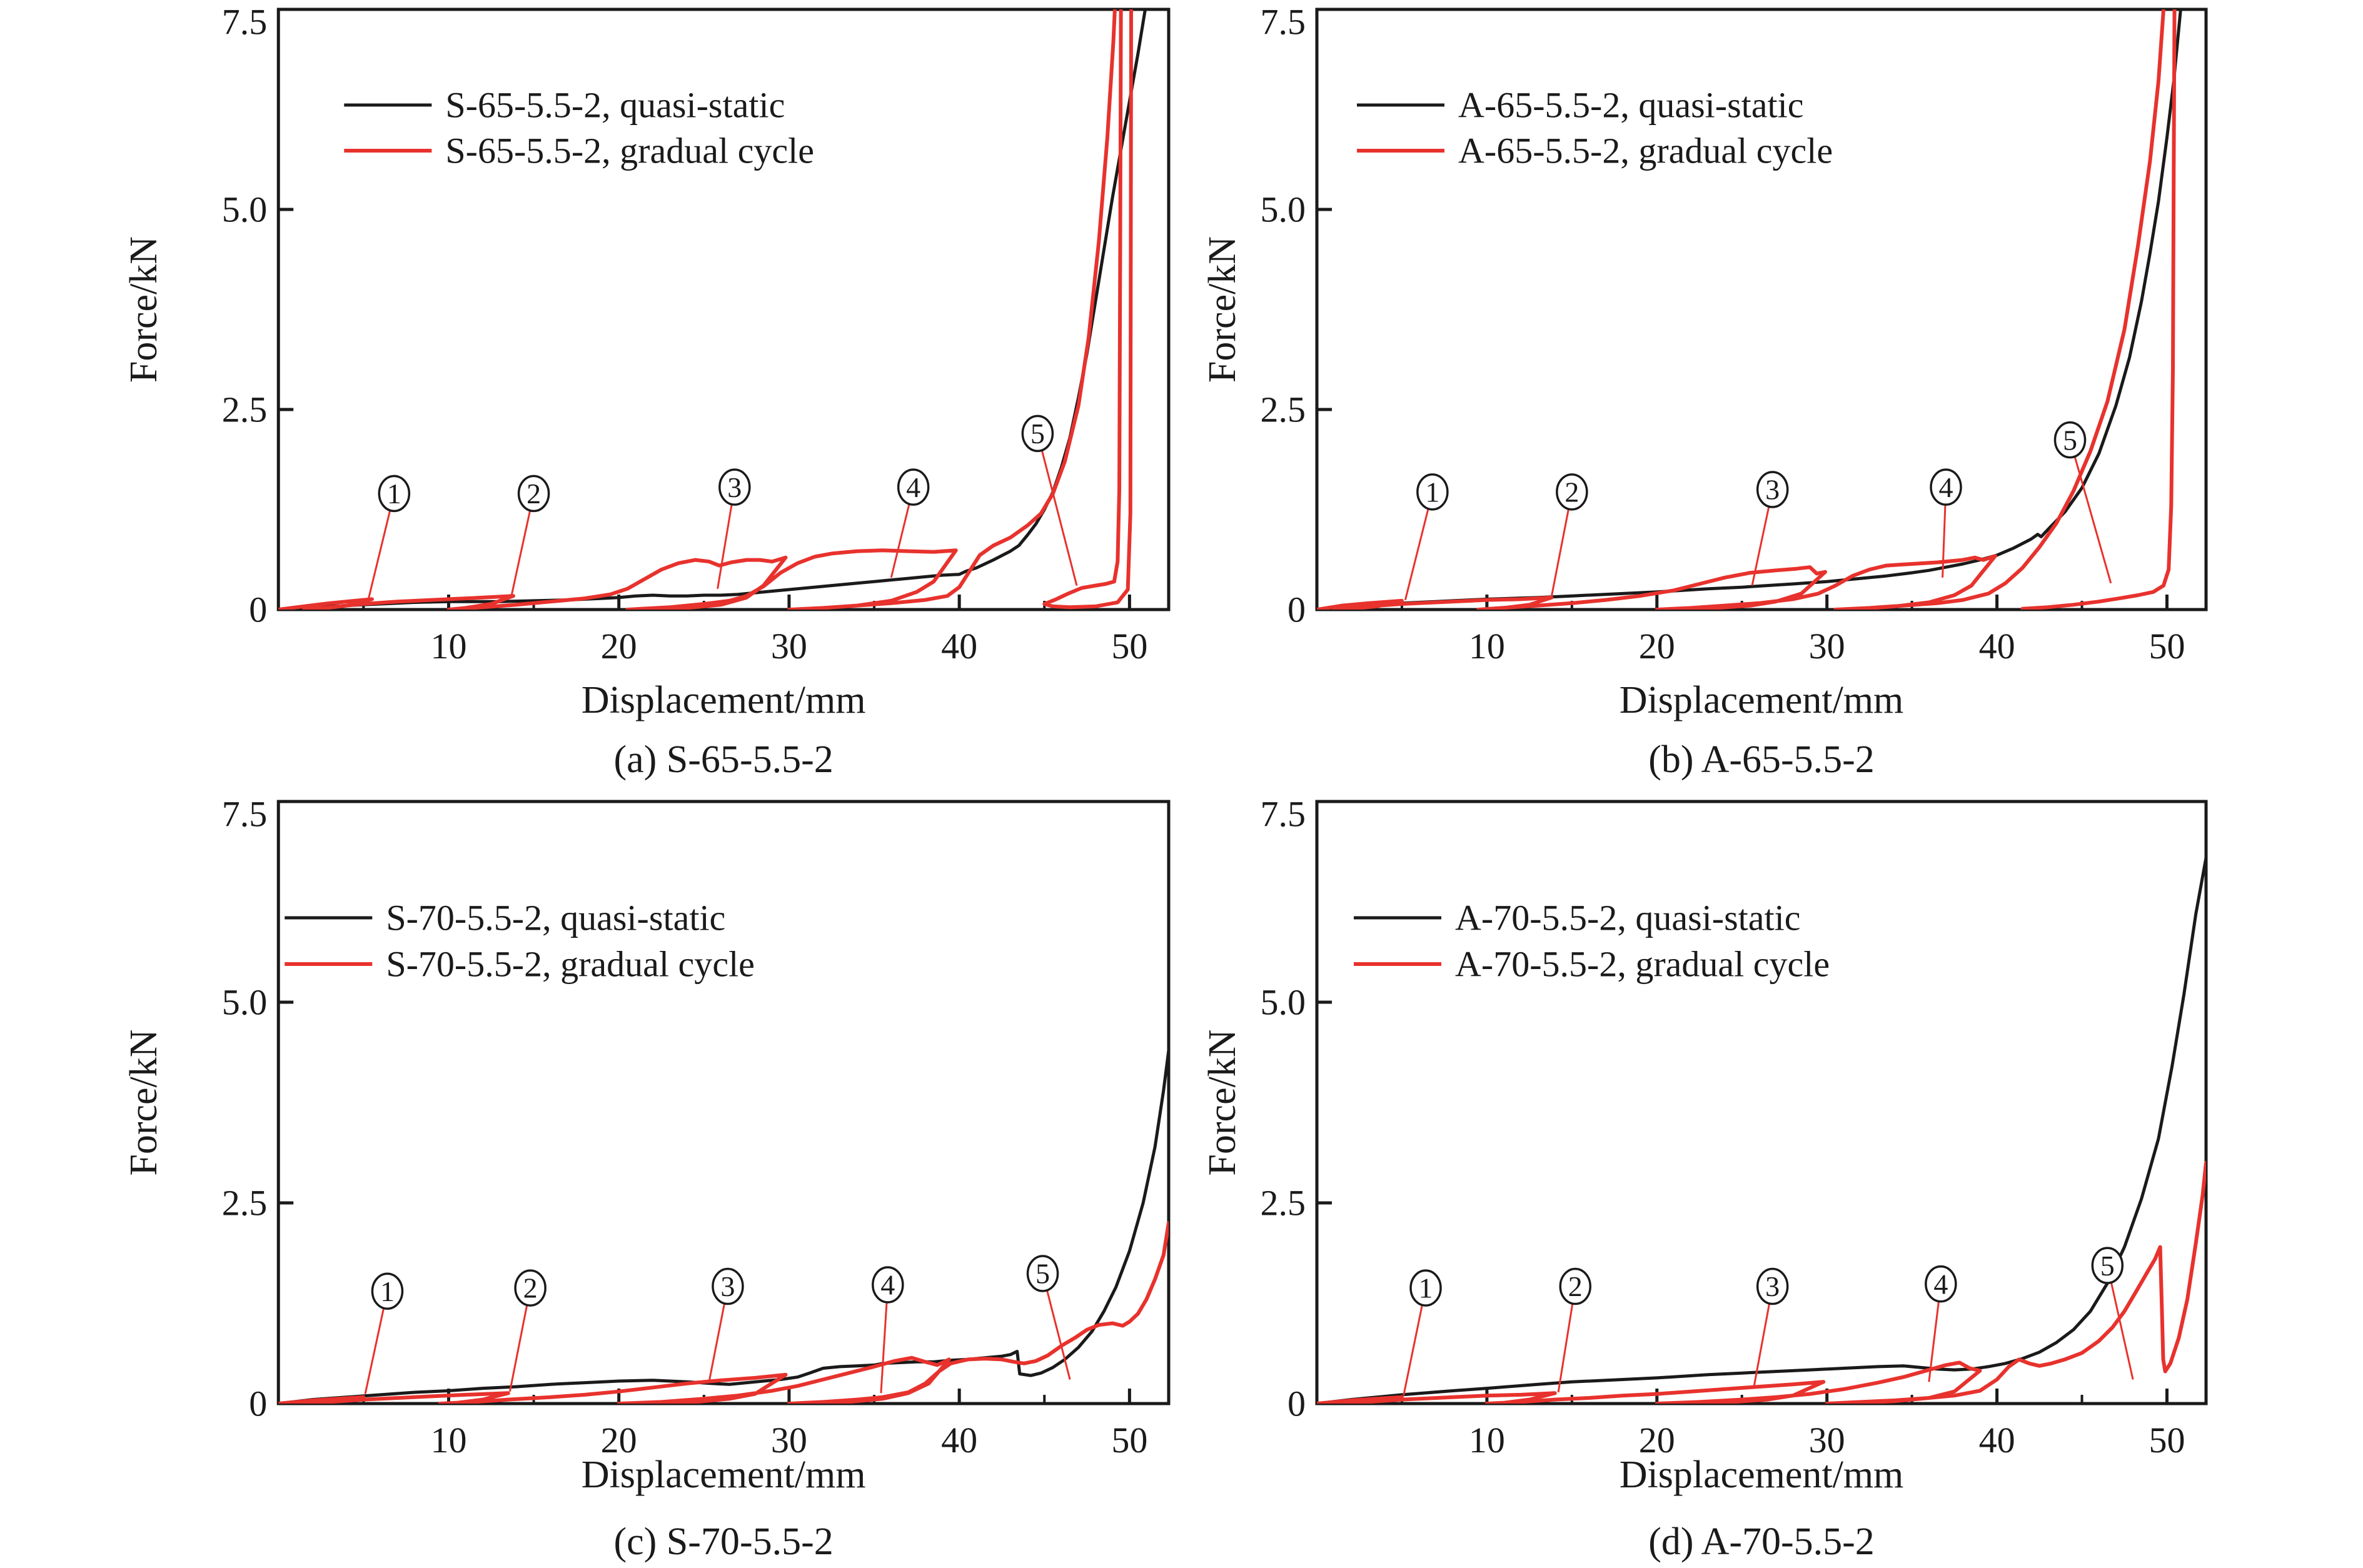 The height and width of the screenshot is (1568, 2363). Describe the element at coordinates (723, 759) in the screenshot. I see `panel-caption: (a) S-65-5.5-2` at that location.